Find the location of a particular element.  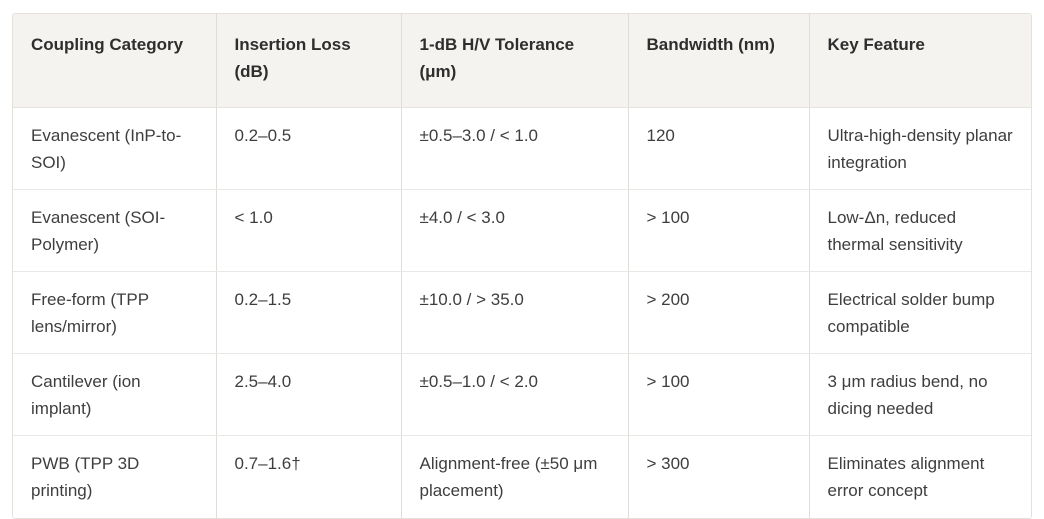

cell-insertion-loss: 2.5–4.0 is located at coordinates (309, 394).